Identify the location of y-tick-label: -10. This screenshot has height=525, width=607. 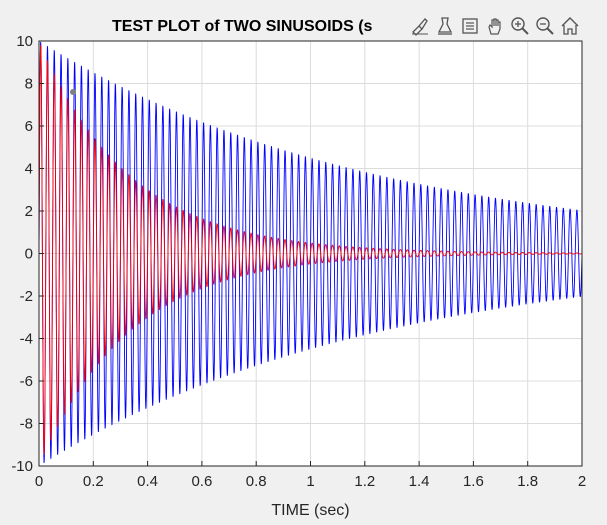
(22, 466).